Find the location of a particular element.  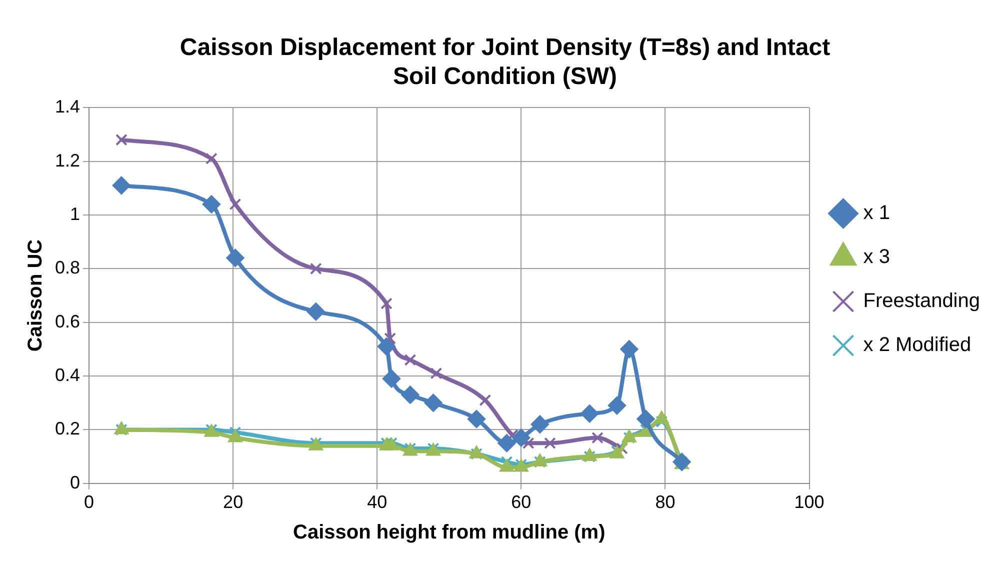

x-tick-label: 20 is located at coordinates (233, 502).